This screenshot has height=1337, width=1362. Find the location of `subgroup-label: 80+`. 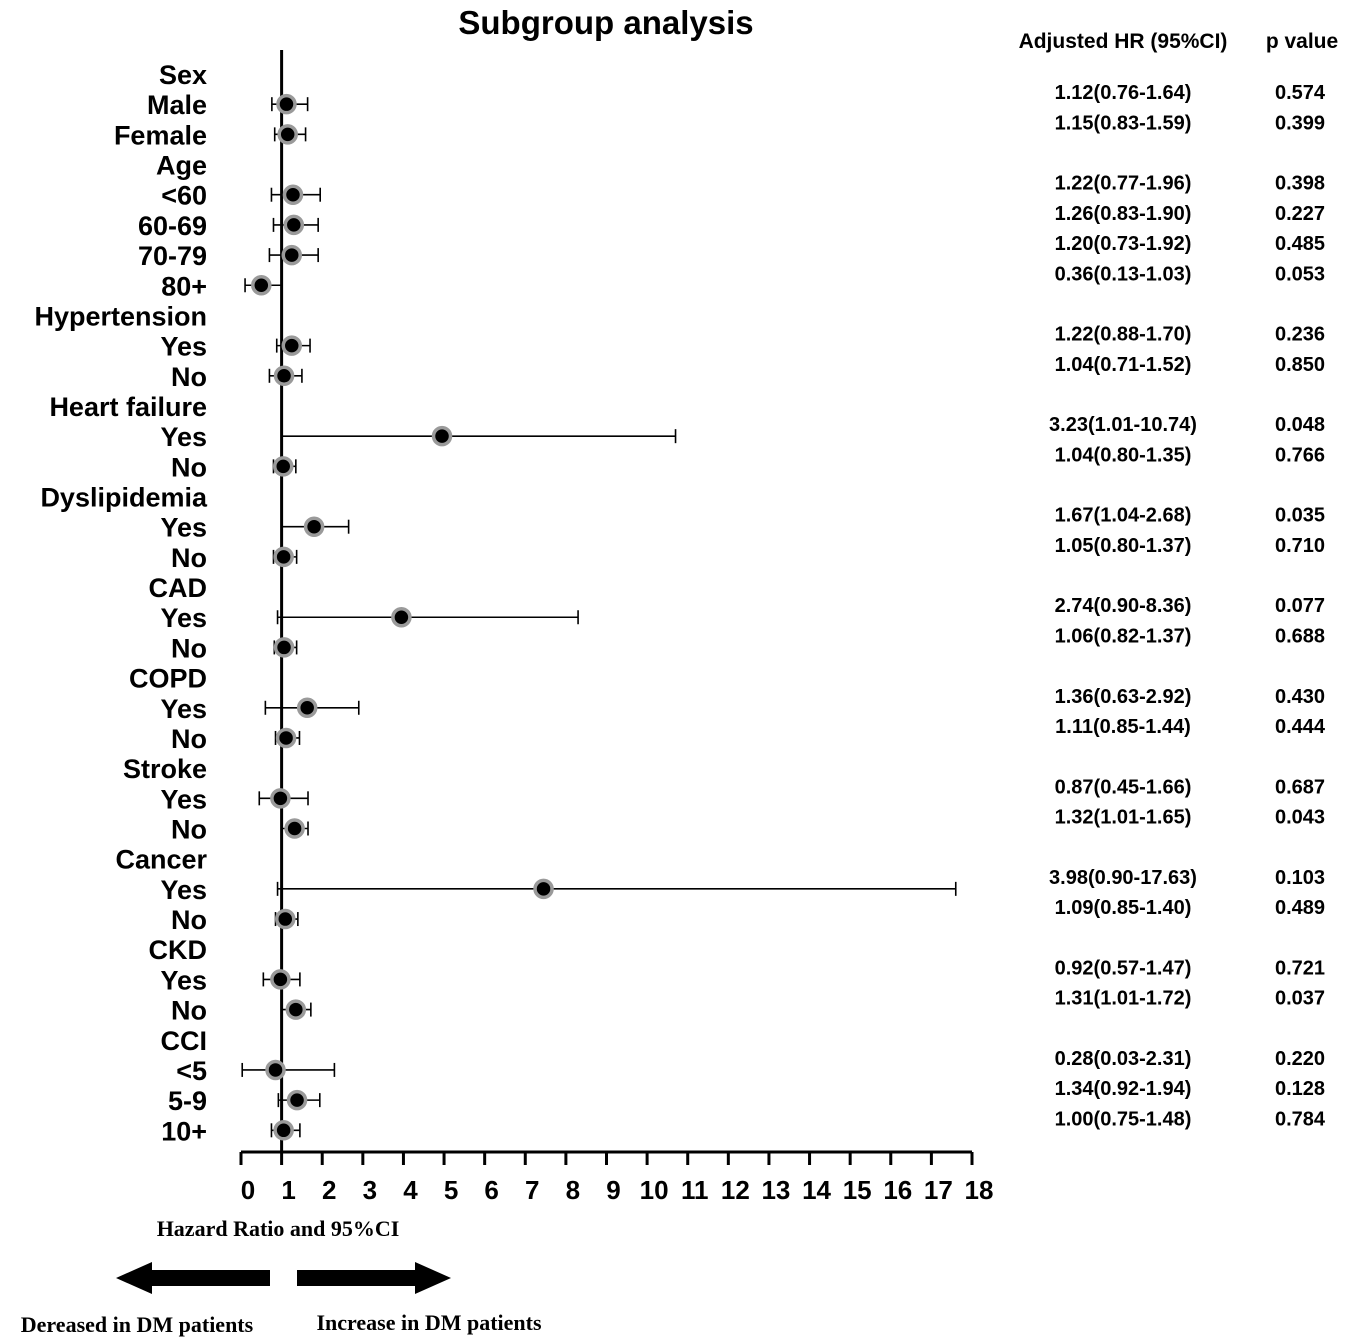

subgroup-label: 80+ is located at coordinates (184, 286).